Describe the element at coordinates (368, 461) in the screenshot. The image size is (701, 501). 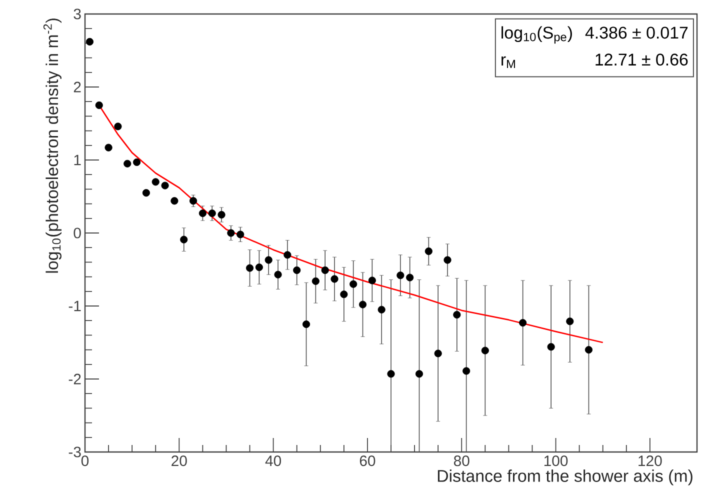
I see `x-tick-label: 60` at that location.